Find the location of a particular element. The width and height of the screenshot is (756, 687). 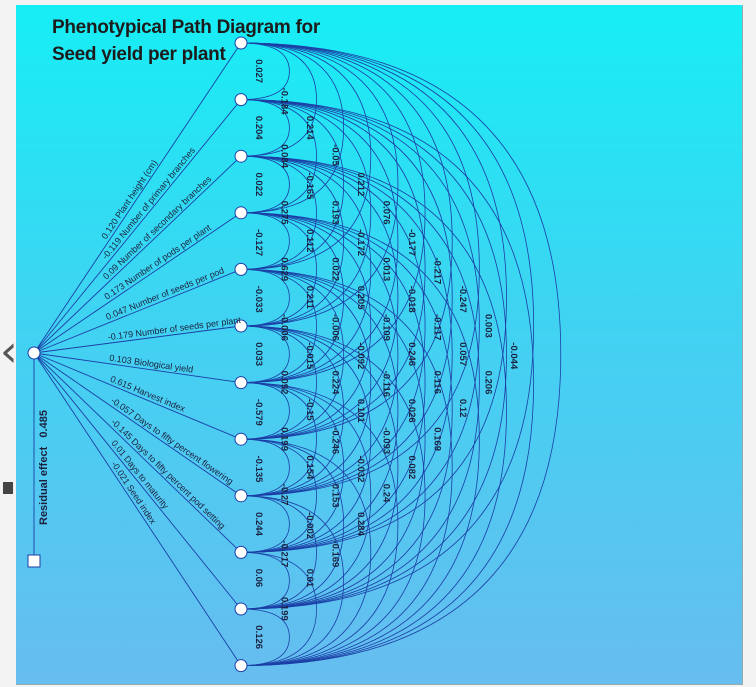

correlation-value: 0.206 is located at coordinates (488, 383).